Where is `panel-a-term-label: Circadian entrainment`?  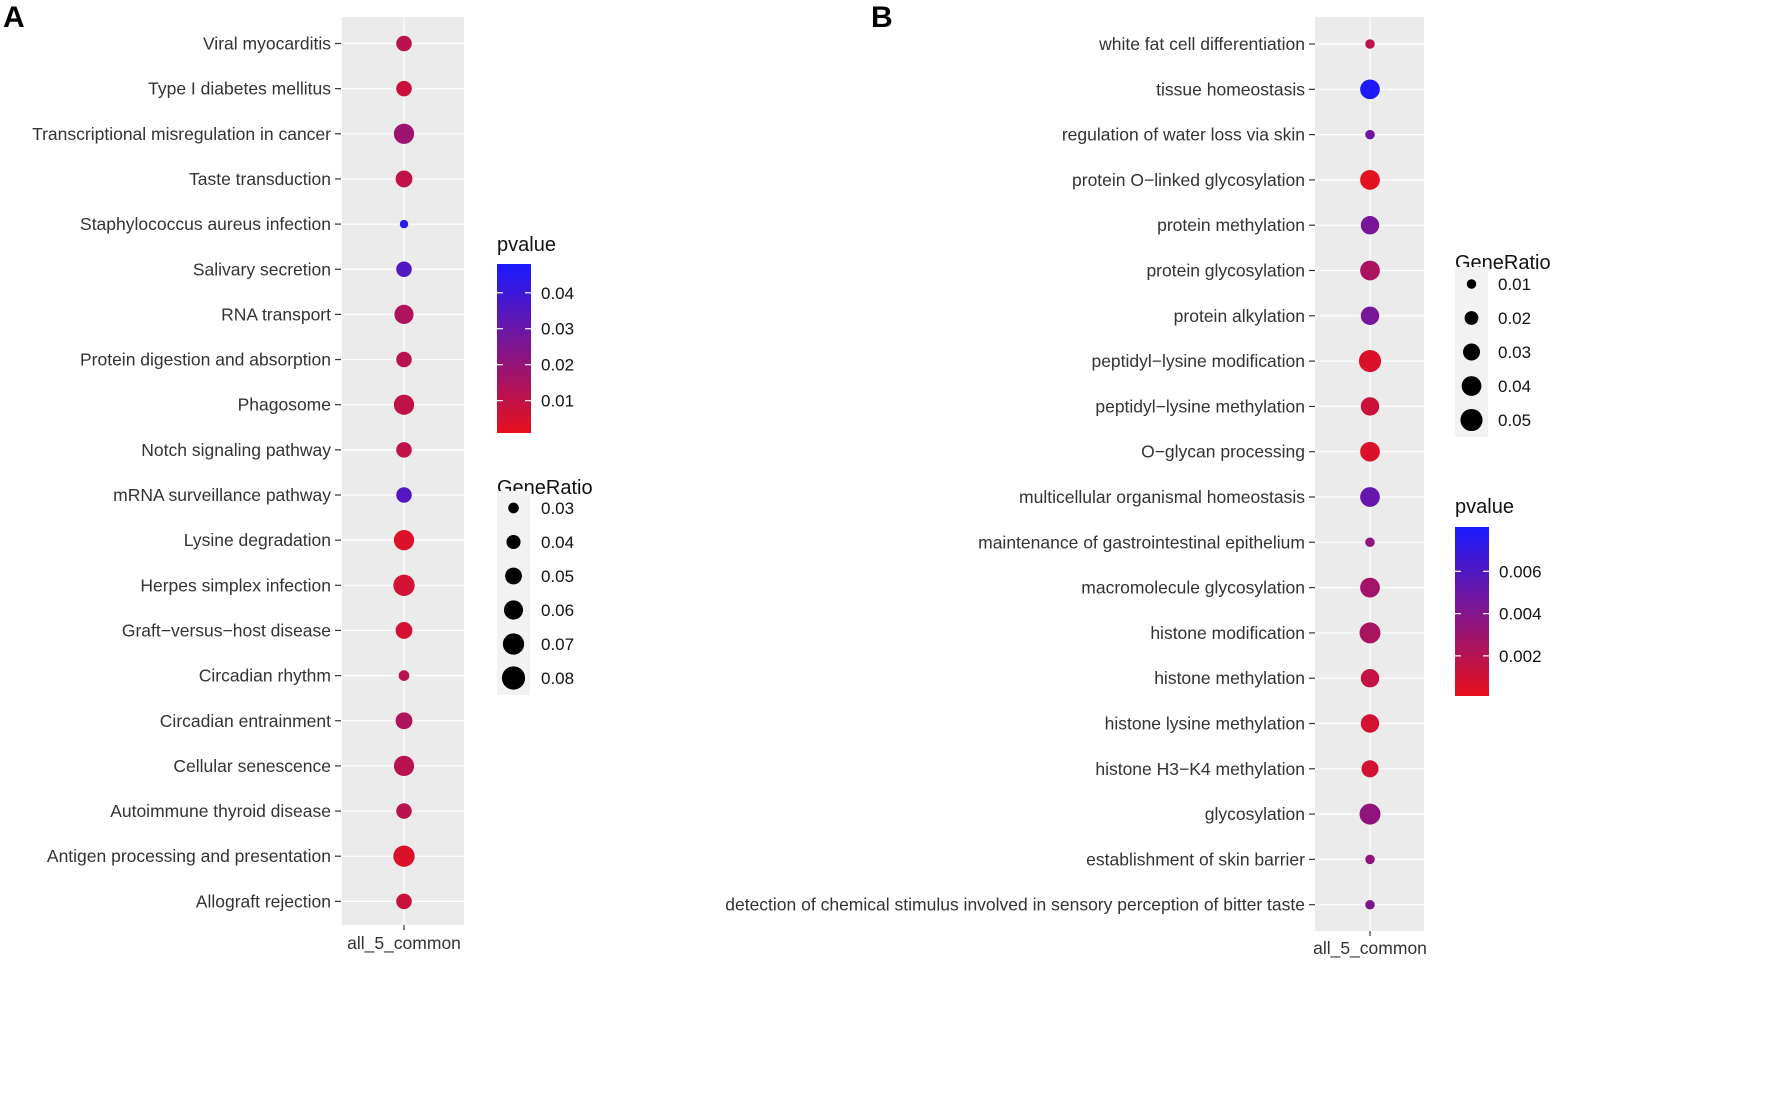
panel-a-term-label: Circadian entrainment is located at coordinates (245, 721).